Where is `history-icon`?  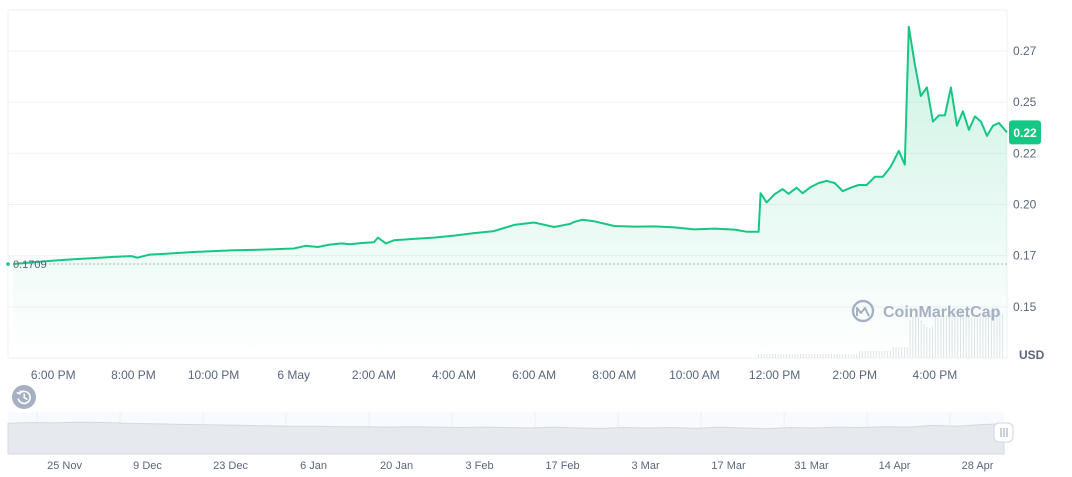
history-icon is located at coordinates (23, 397).